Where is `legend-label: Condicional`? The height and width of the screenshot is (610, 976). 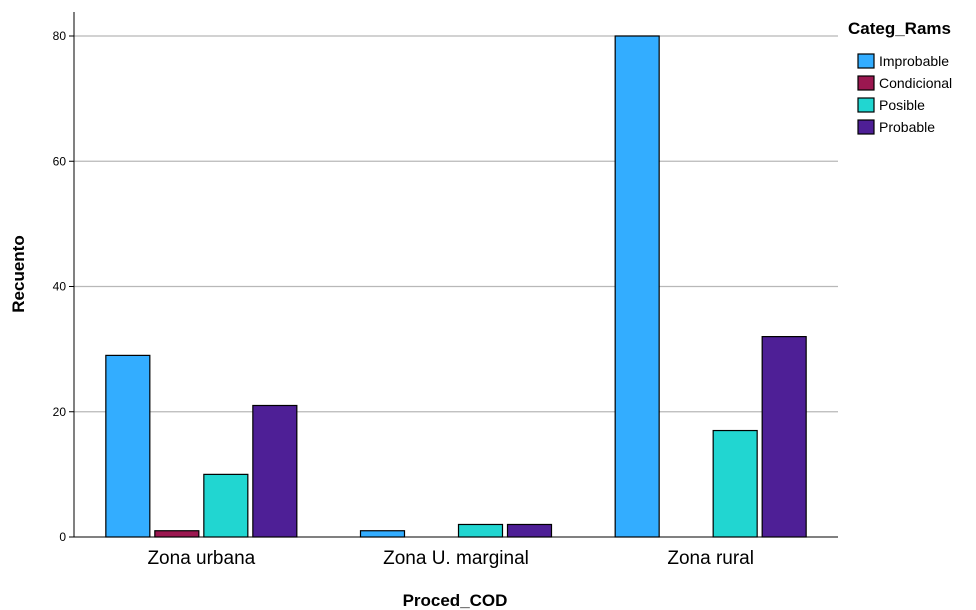 legend-label: Condicional is located at coordinates (915, 83).